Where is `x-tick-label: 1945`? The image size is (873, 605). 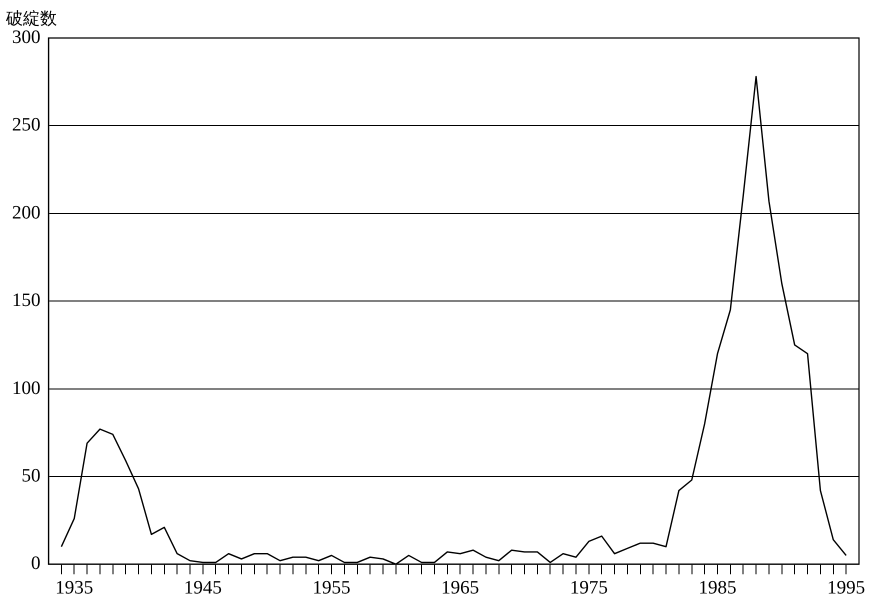 x-tick-label: 1945 is located at coordinates (203, 588).